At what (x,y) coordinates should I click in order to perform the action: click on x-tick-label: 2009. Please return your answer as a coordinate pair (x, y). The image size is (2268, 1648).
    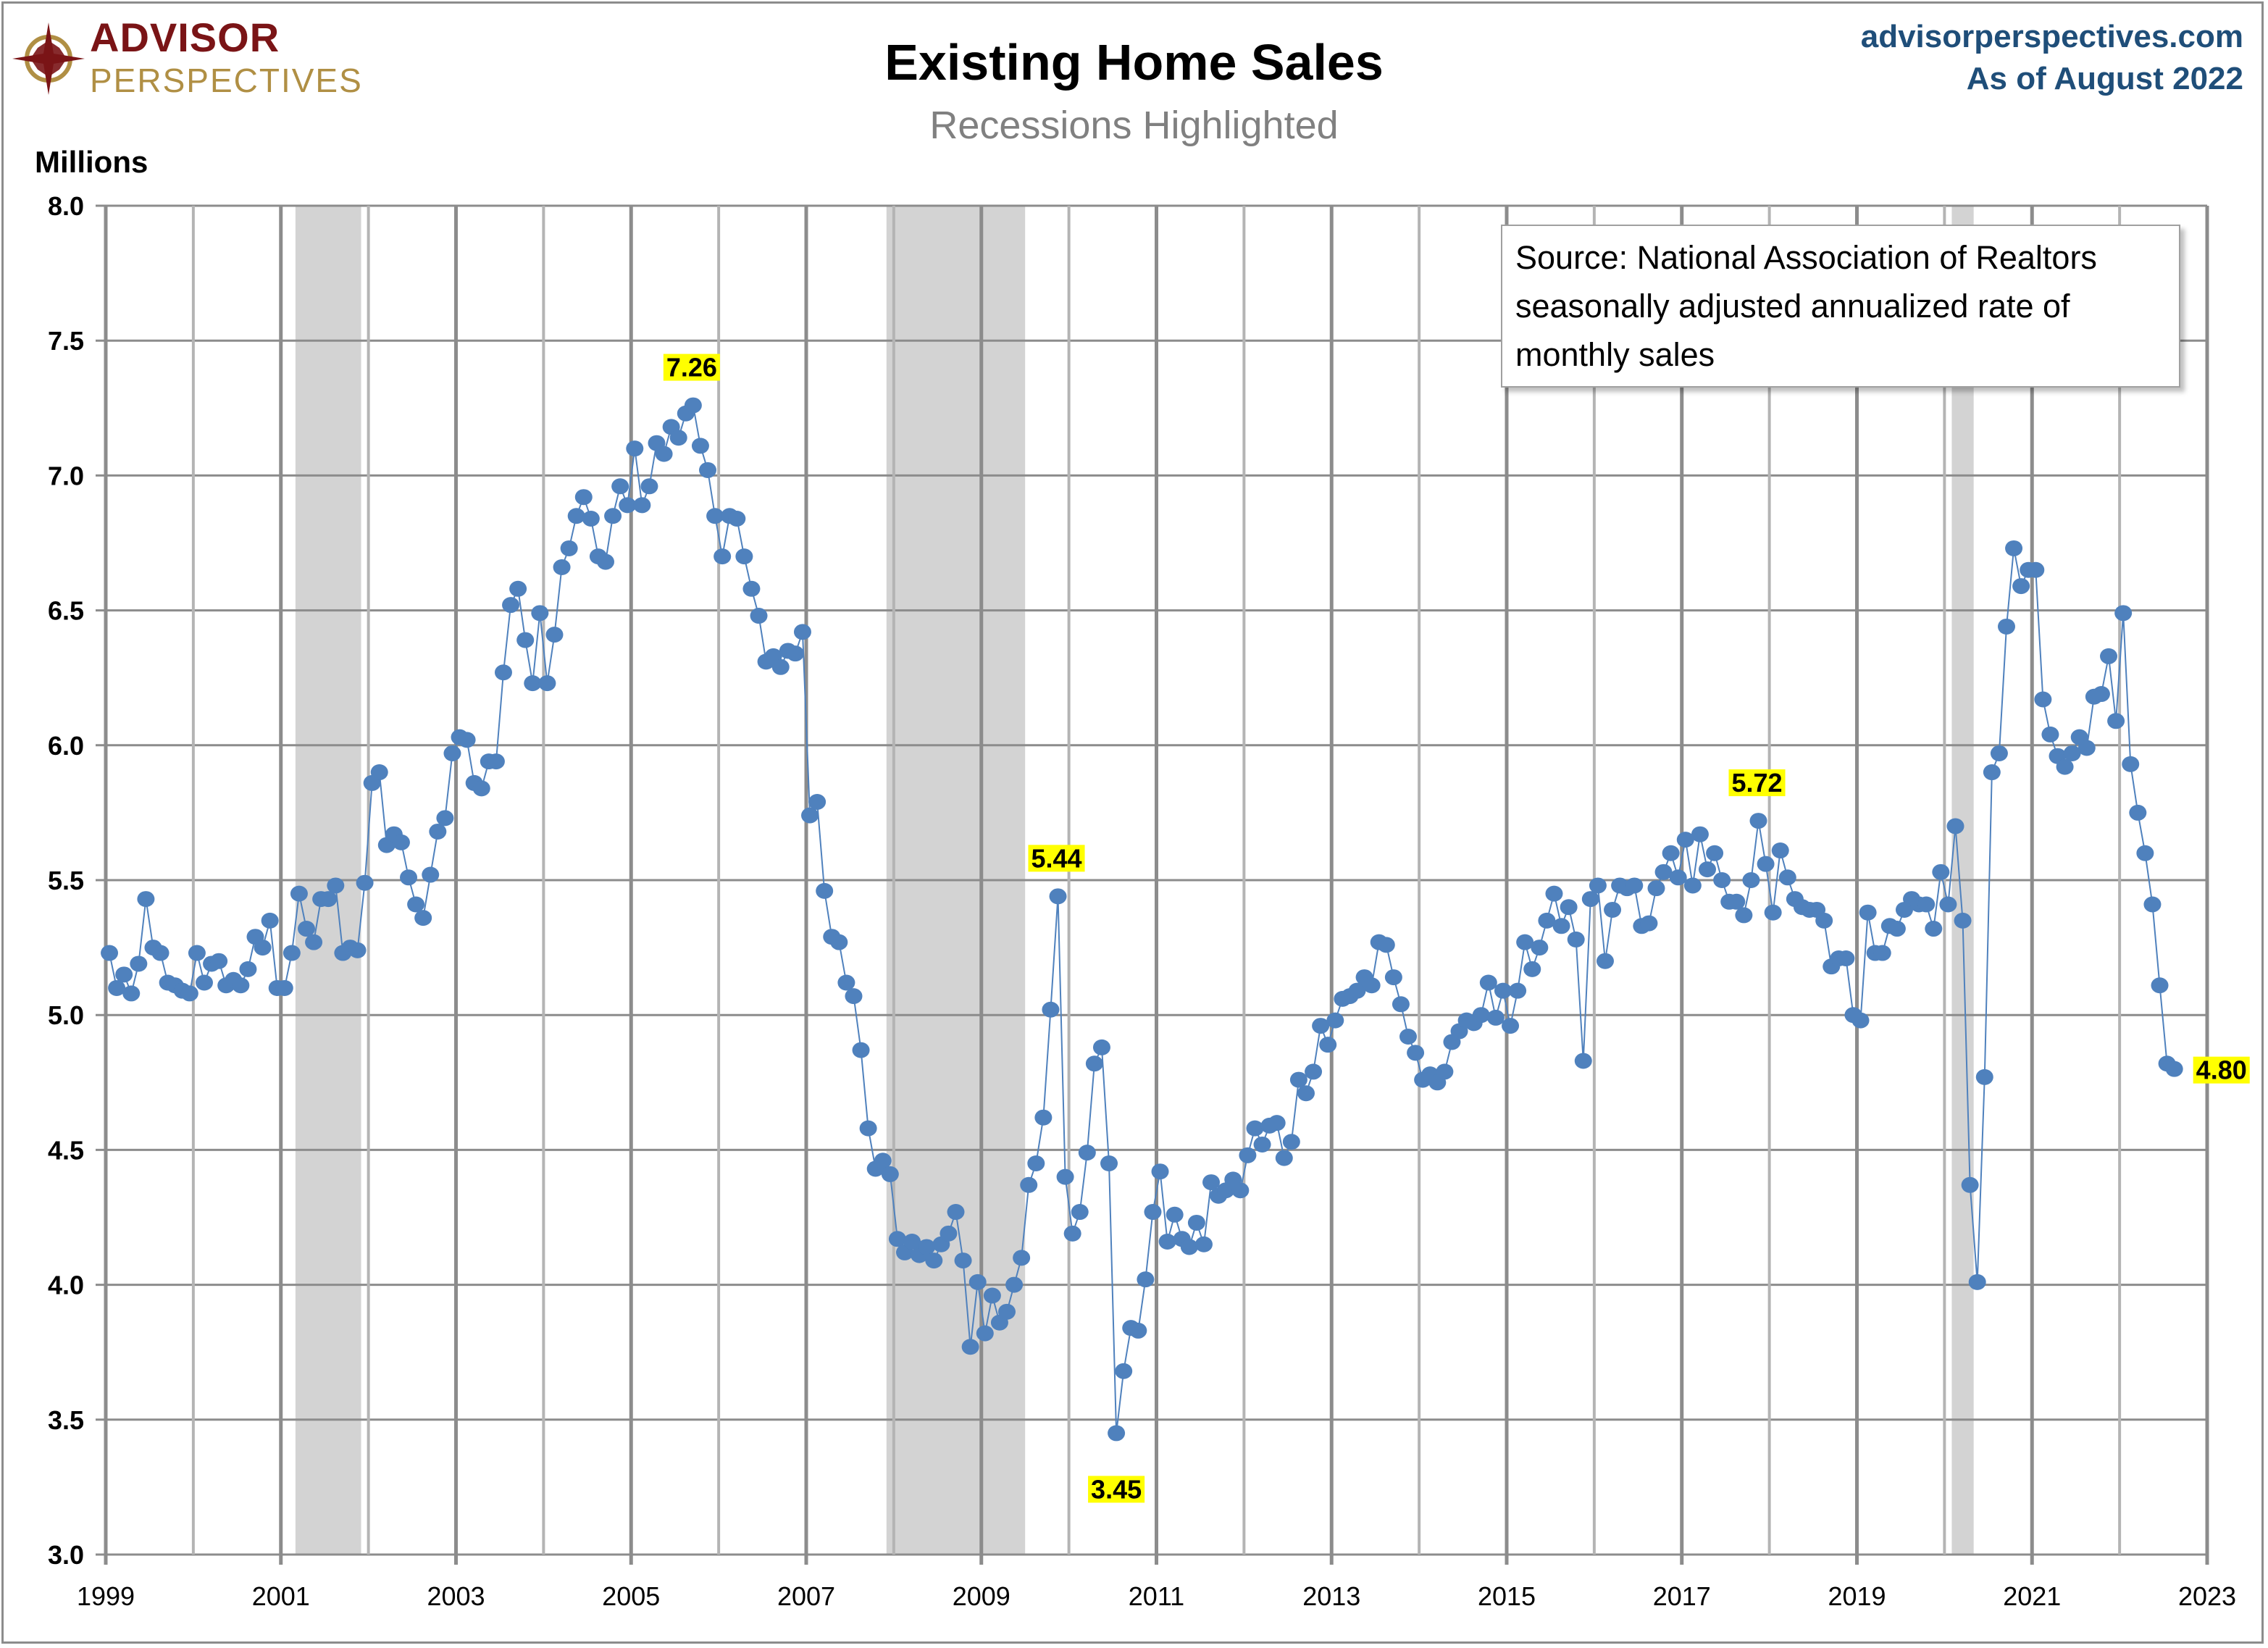
    Looking at the image, I should click on (982, 1596).